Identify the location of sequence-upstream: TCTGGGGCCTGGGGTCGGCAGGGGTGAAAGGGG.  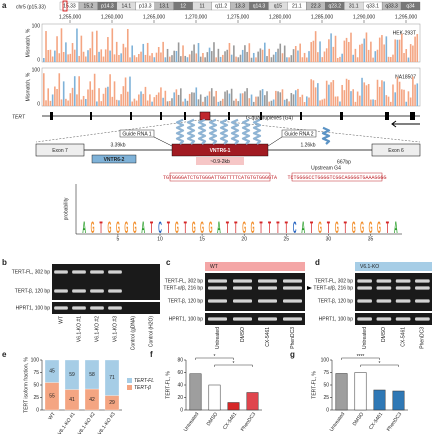
(336, 178).